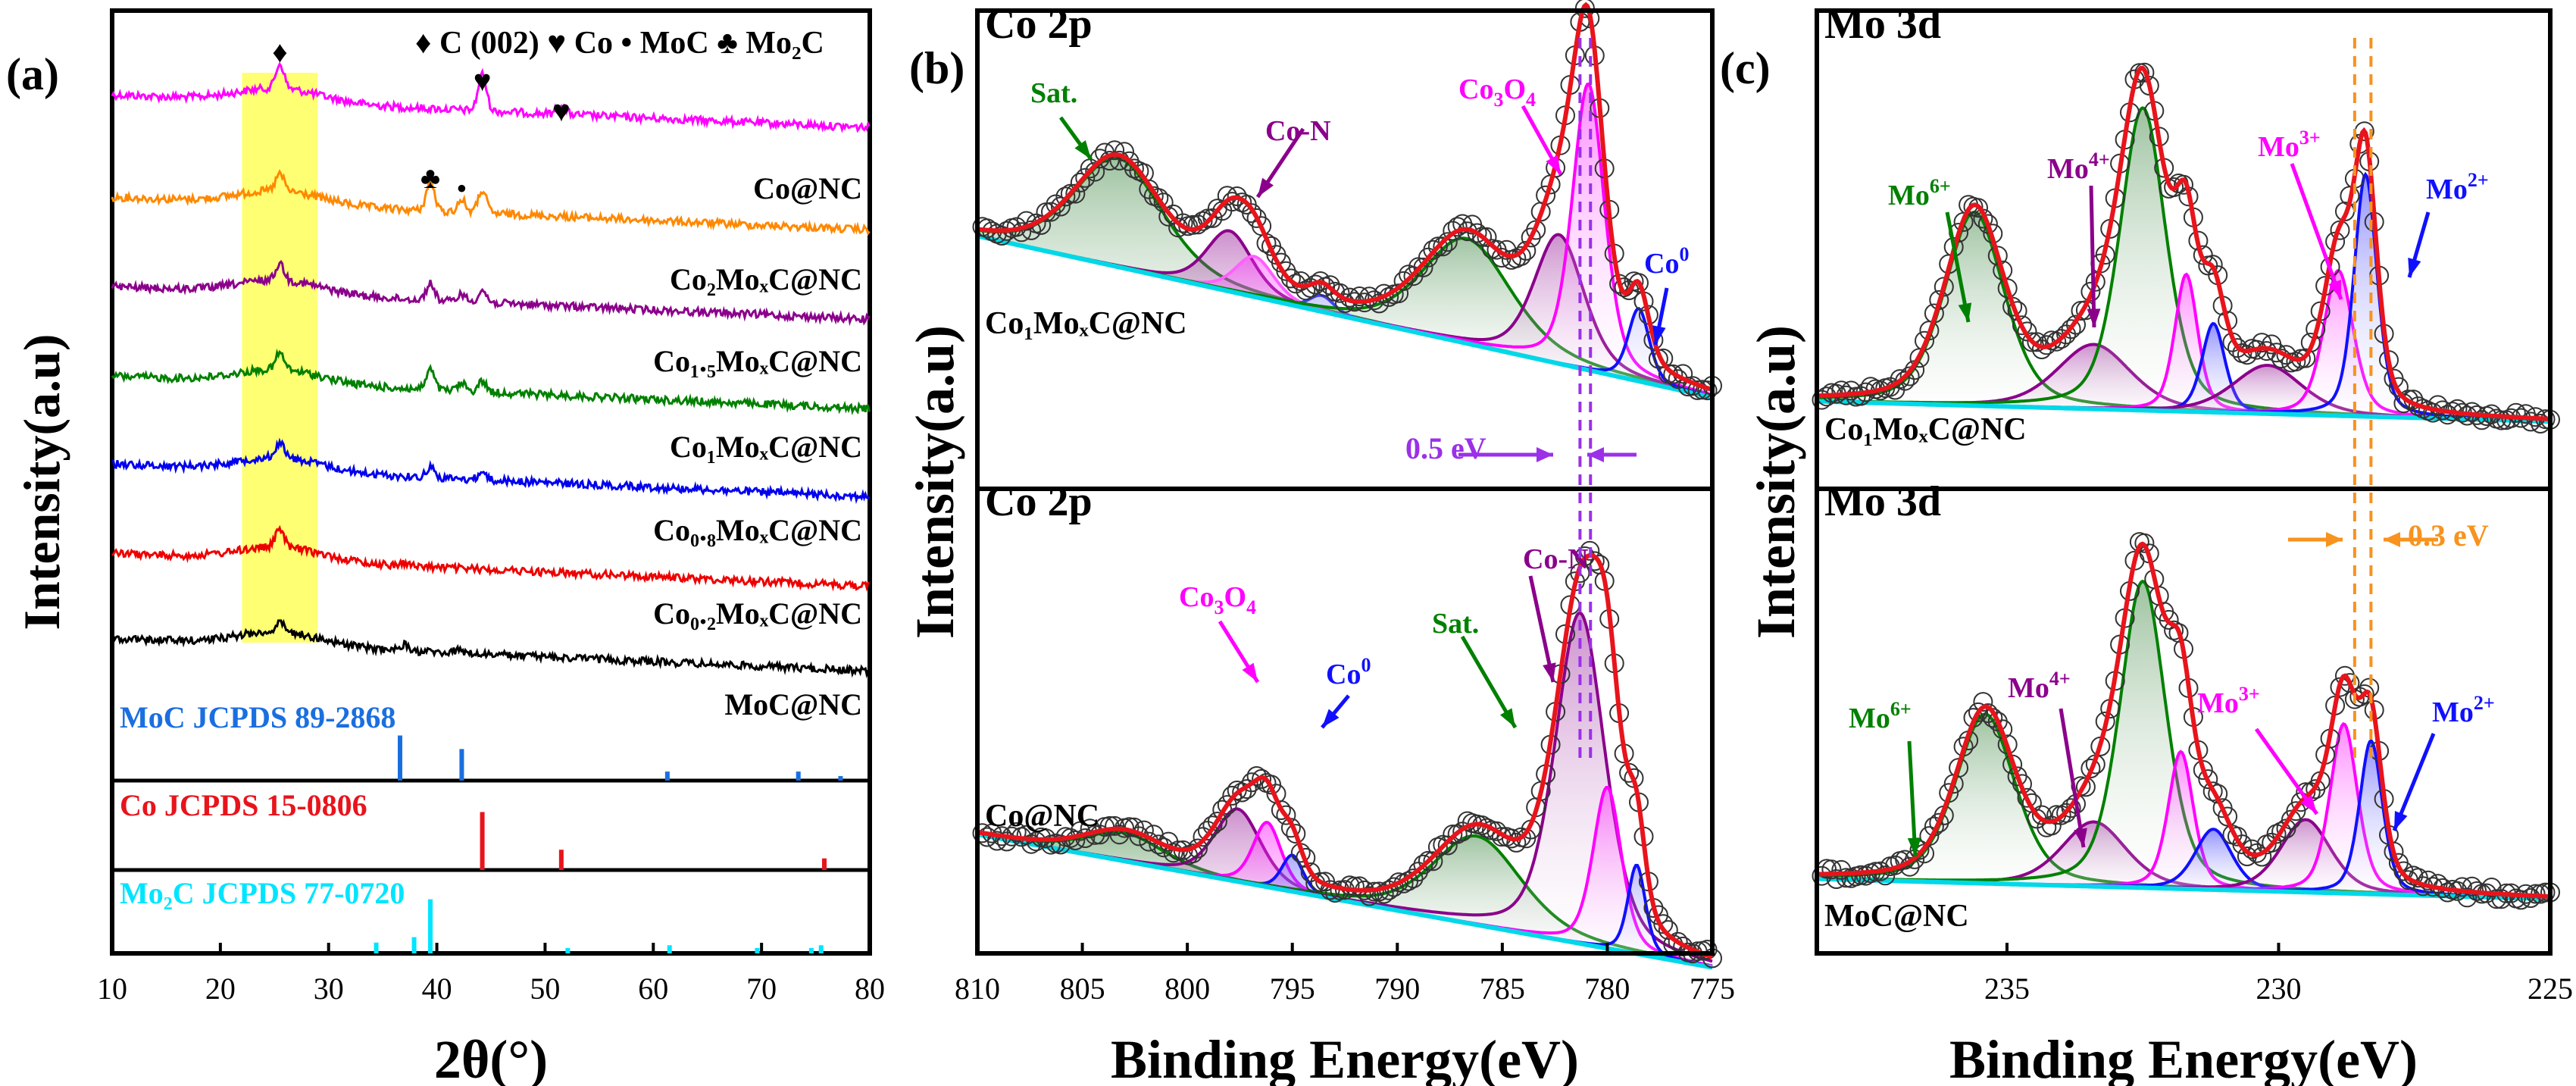 The width and height of the screenshot is (2576, 1086). I want to click on tick-label-0: 810, so click(977, 989).